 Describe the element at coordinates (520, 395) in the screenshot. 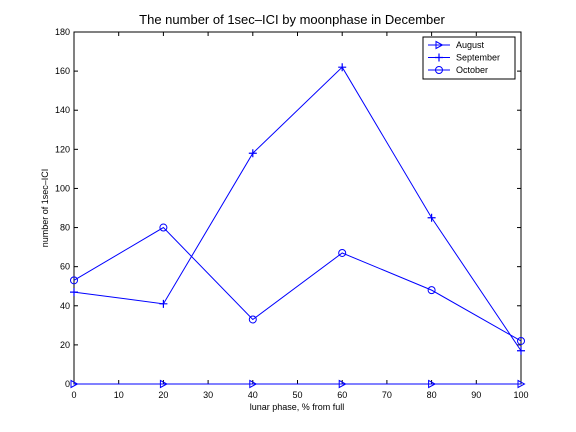

I see `x-tick-label: 100` at that location.